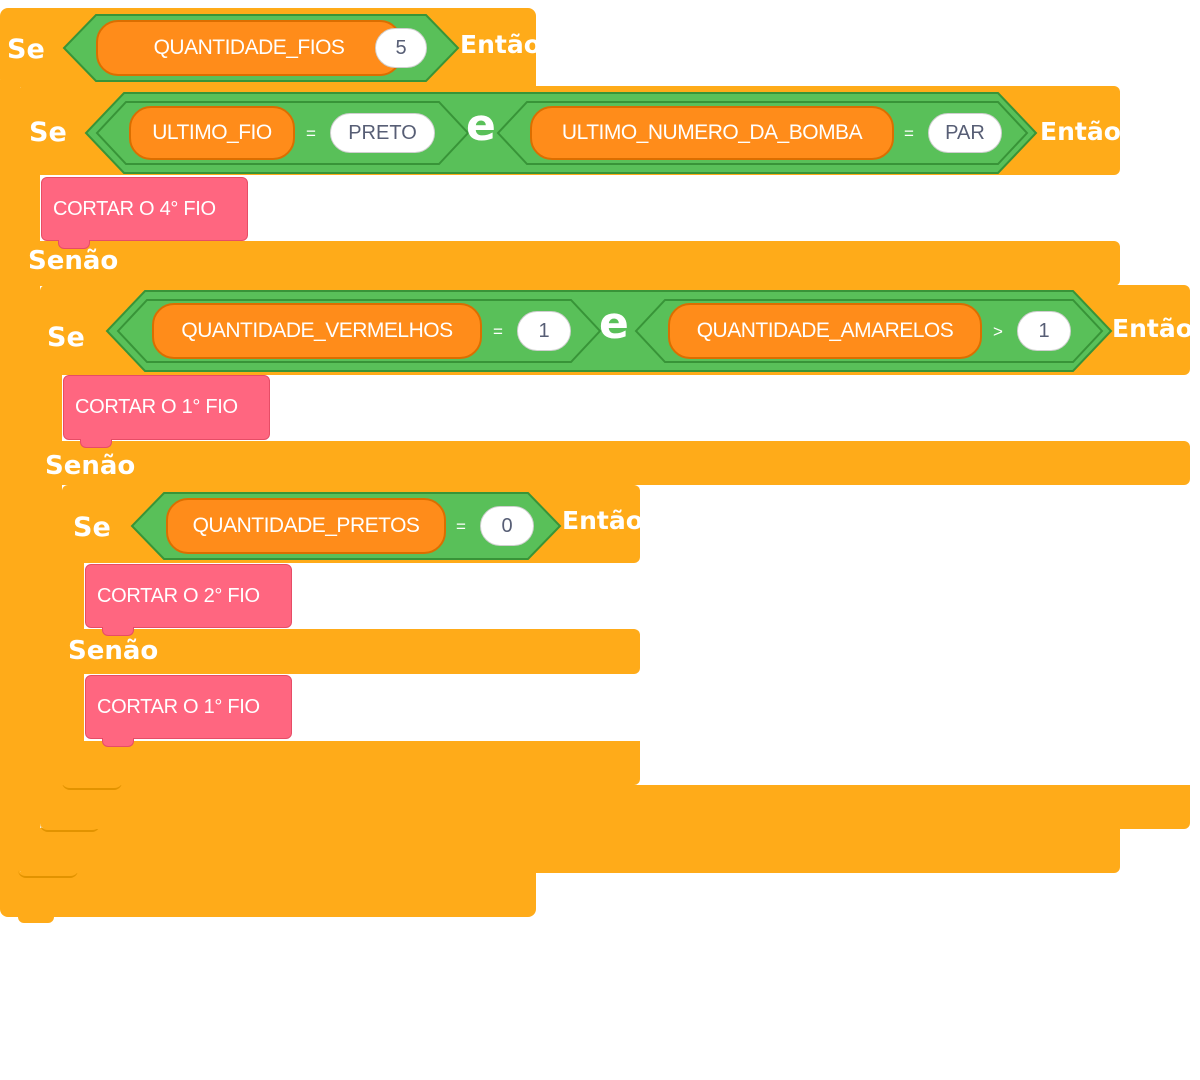 This screenshot has width=1200, height=1080. Describe the element at coordinates (351, 763) in the screenshot. I see `if-block-4-bottom` at that location.